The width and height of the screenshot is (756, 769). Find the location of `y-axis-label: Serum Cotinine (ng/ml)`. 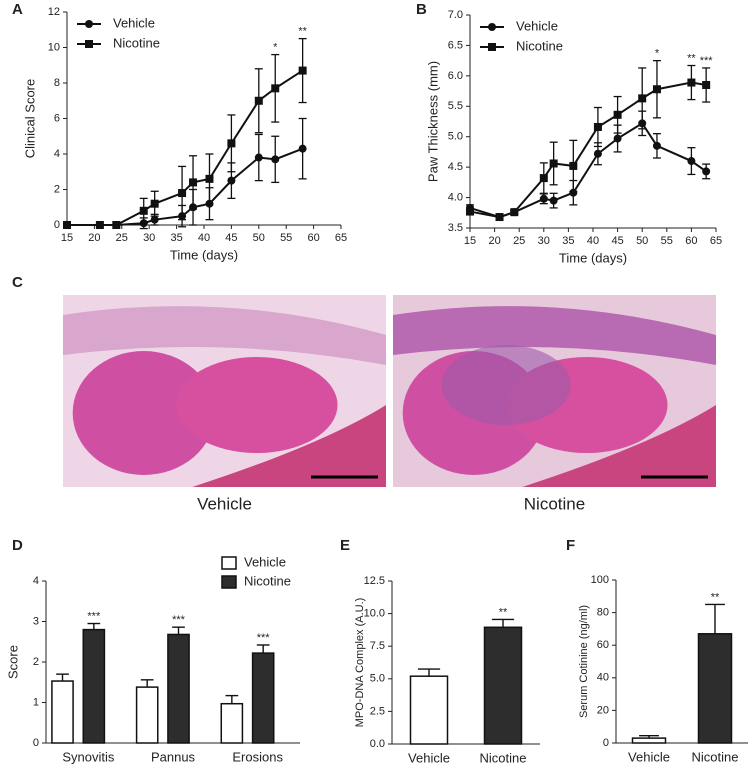

y-axis-label: Serum Cotinine (ng/ml) is located at coordinates (584, 661).